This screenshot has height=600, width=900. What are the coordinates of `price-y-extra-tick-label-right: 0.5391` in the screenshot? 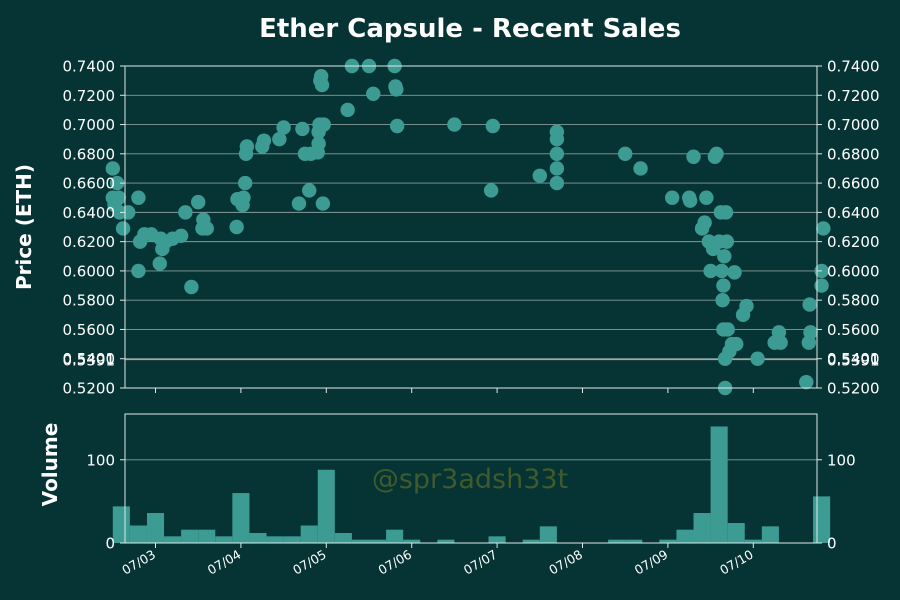 It's located at (853, 361).